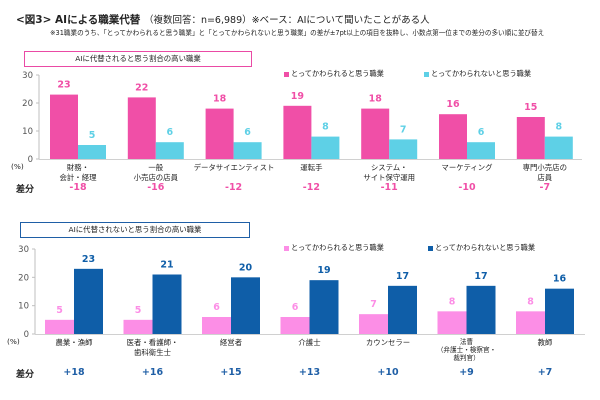  I want to click on category-label: システム・ サイト保守運用, so click(389, 173).